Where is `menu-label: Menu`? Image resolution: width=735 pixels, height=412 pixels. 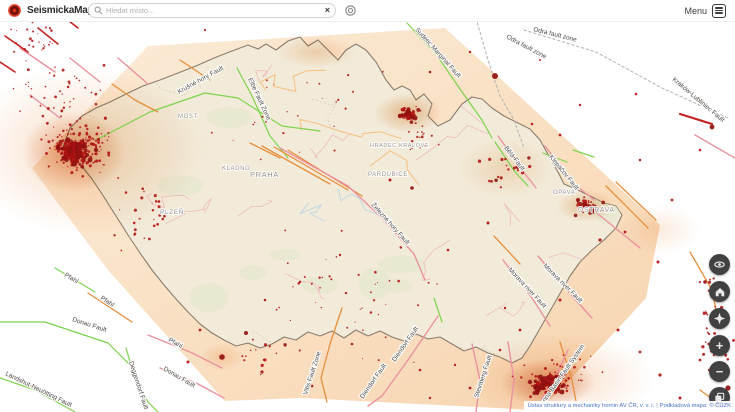 menu-label: Menu is located at coordinates (695, 10).